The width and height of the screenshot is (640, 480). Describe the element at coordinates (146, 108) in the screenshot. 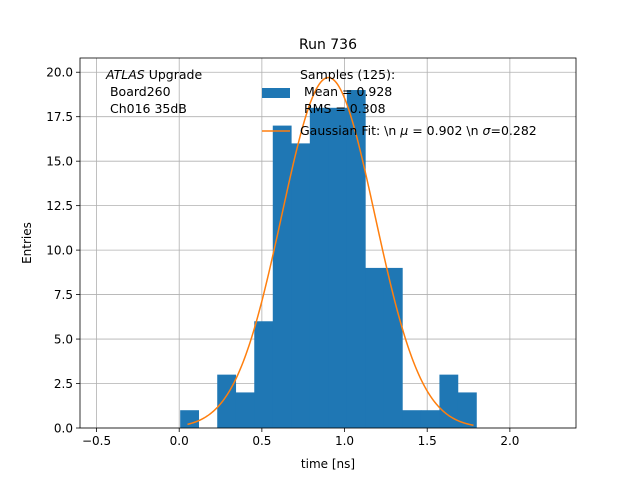

I see `annotation-line-3: Ch016 35dB` at that location.